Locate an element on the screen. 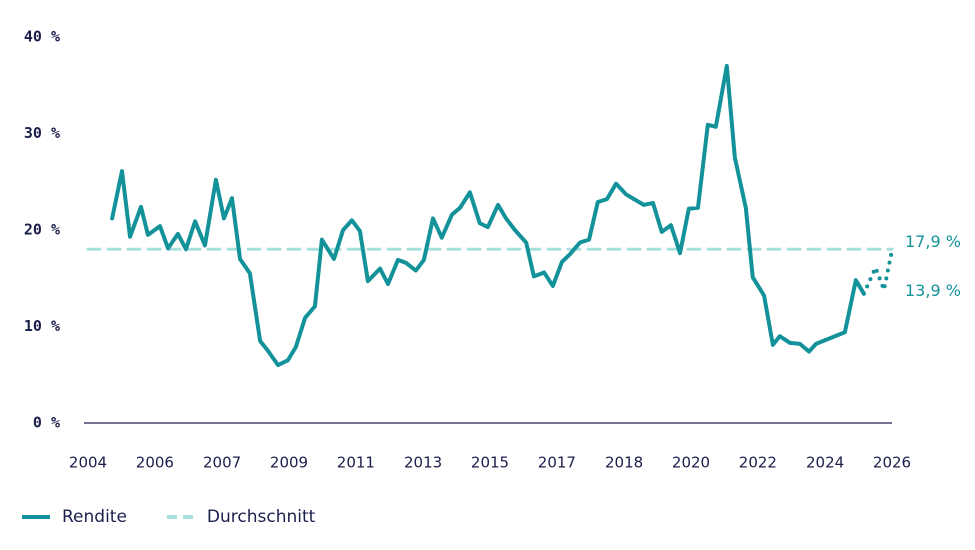 This screenshot has width=975, height=550. y-tick-label: 10 % is located at coordinates (42, 326).